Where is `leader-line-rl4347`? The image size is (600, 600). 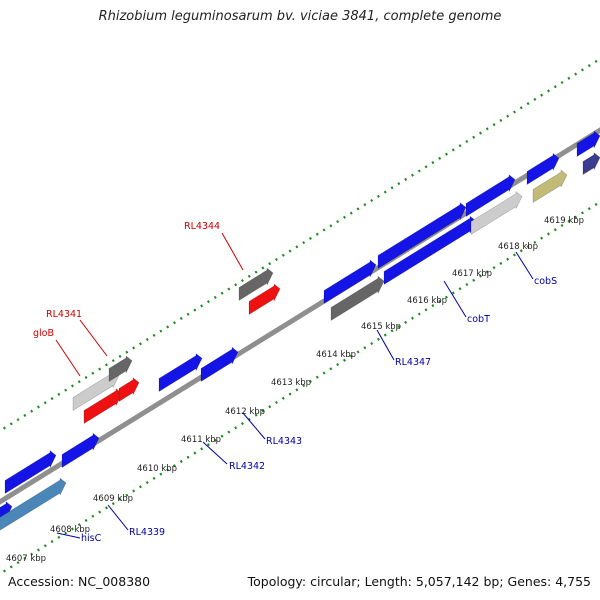 leader-line-rl4347 is located at coordinates (385, 345).